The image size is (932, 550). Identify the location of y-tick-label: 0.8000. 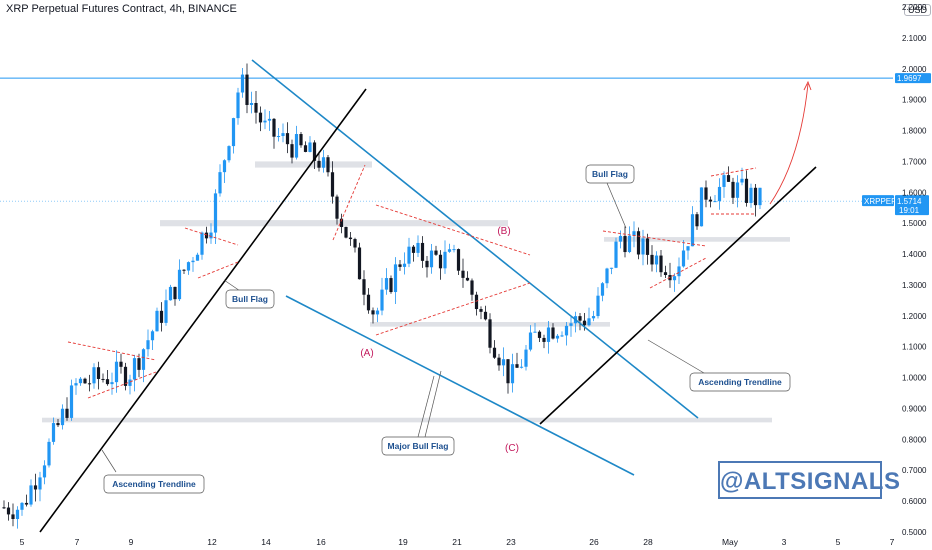
(914, 439).